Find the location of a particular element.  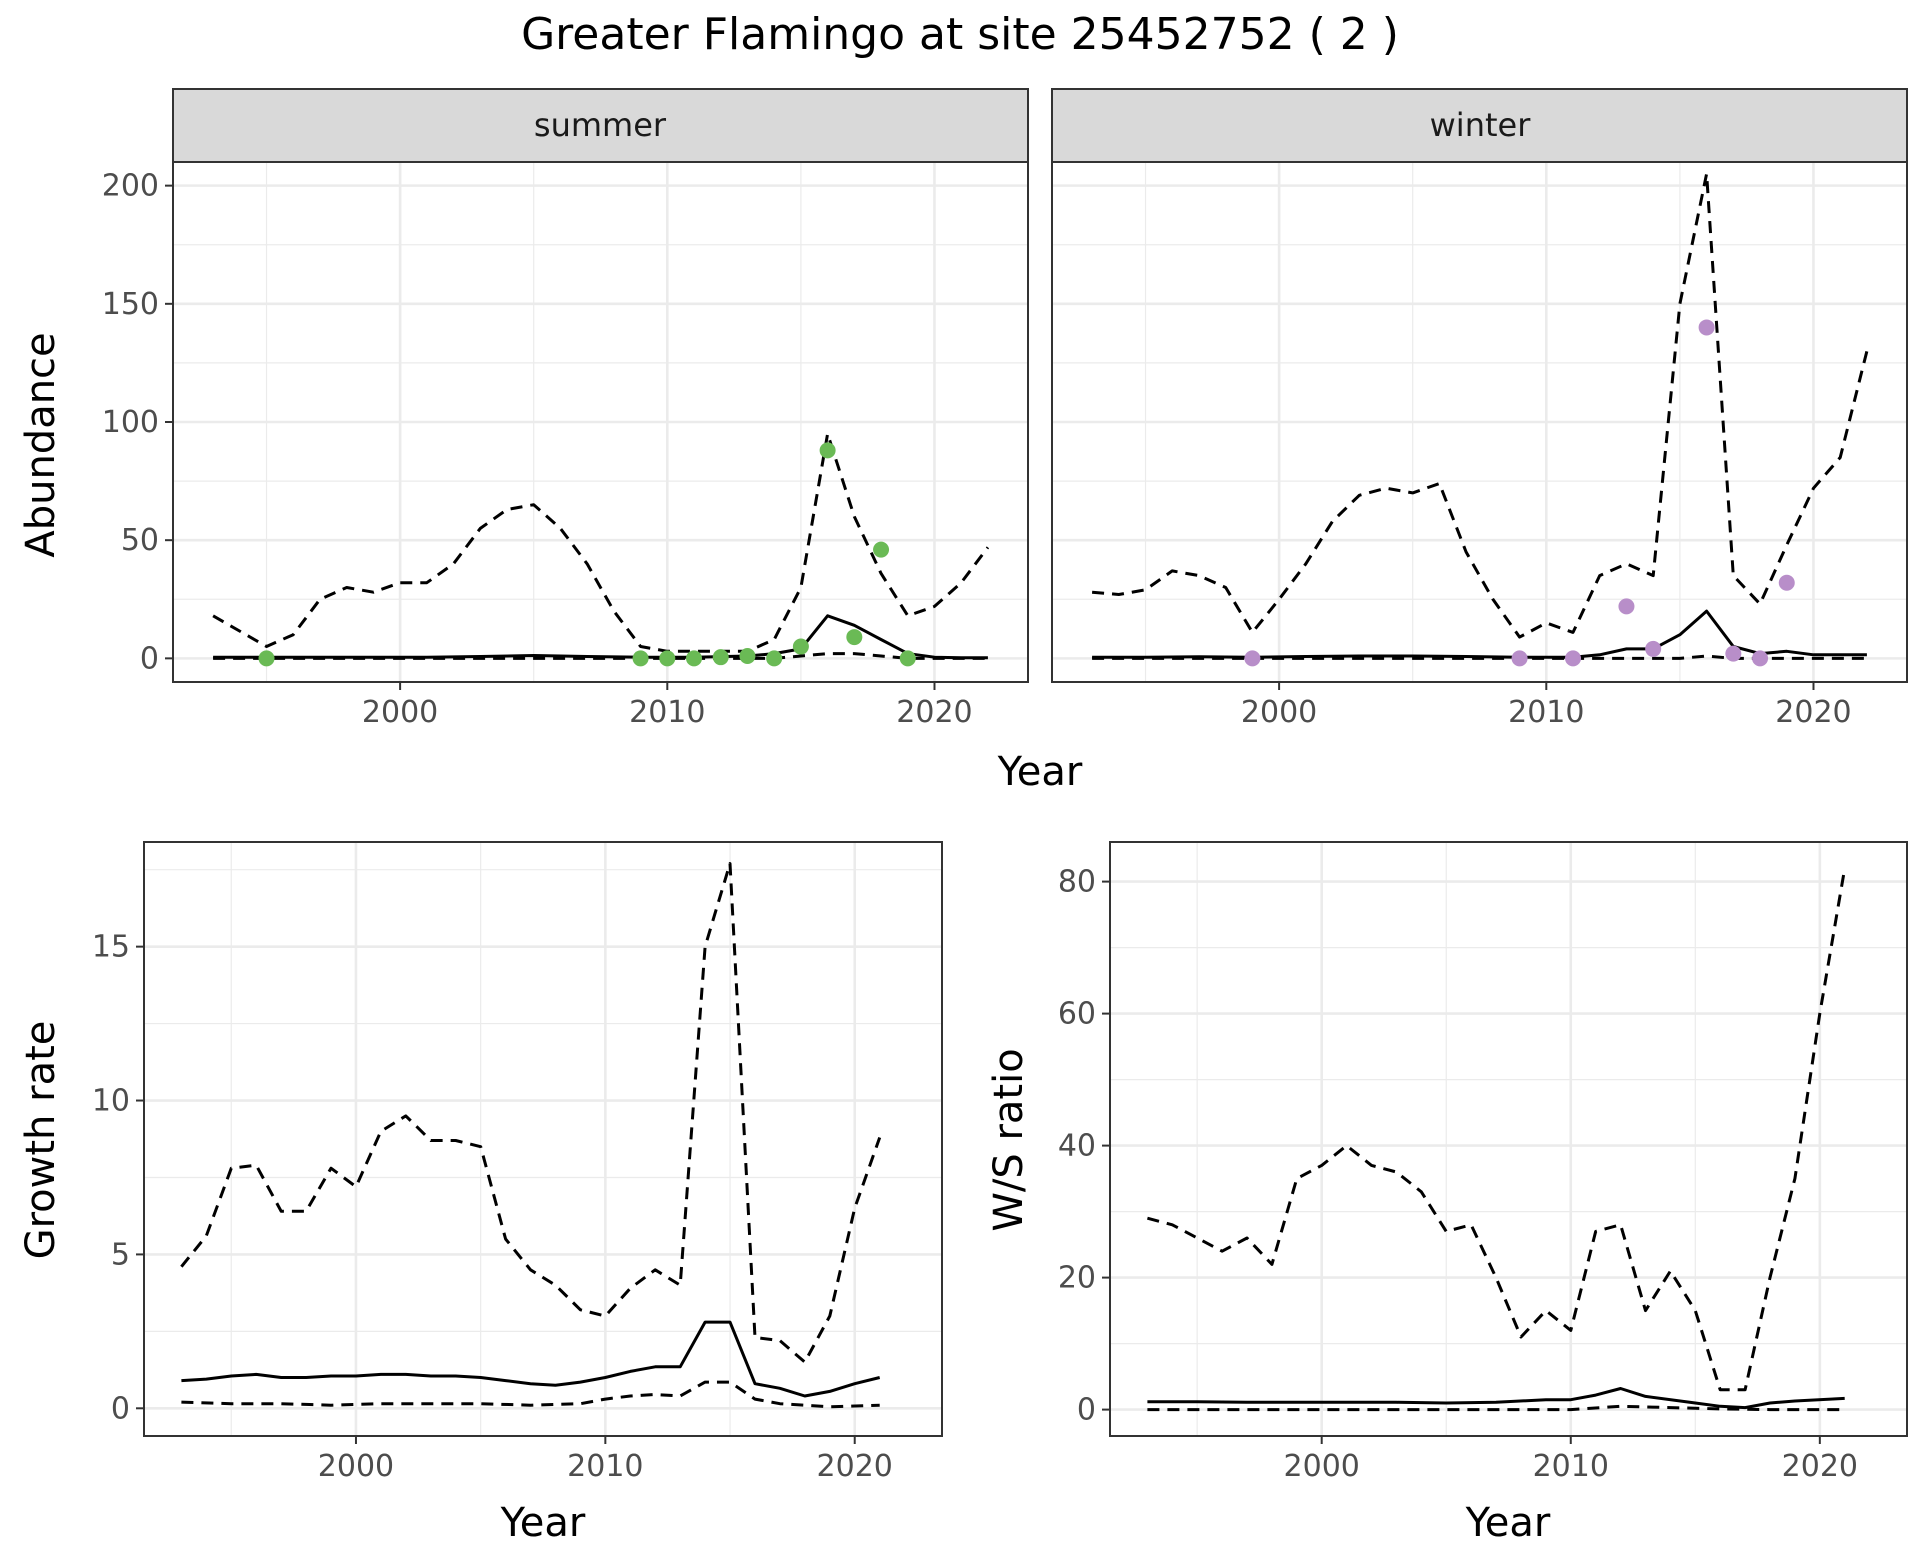

y-tick-label: 150 is located at coordinates (130, 304).